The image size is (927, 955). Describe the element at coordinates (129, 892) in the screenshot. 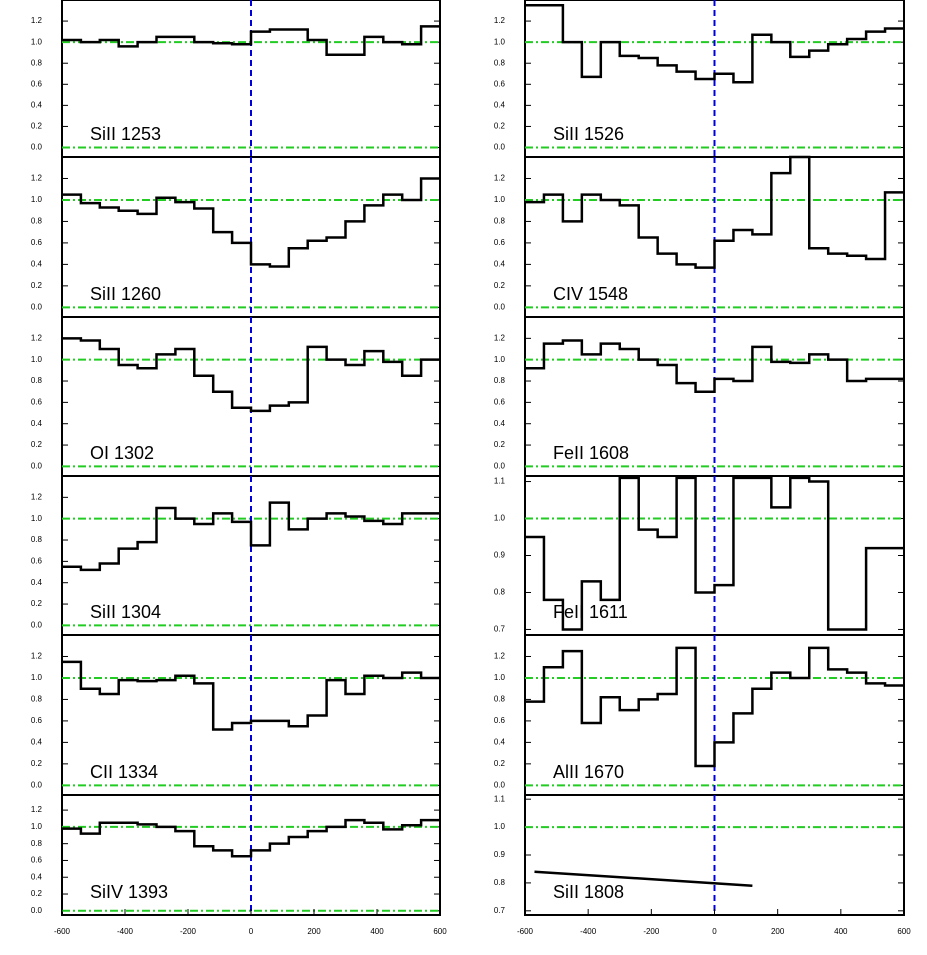

I see `line-label: SiIV 1393` at that location.